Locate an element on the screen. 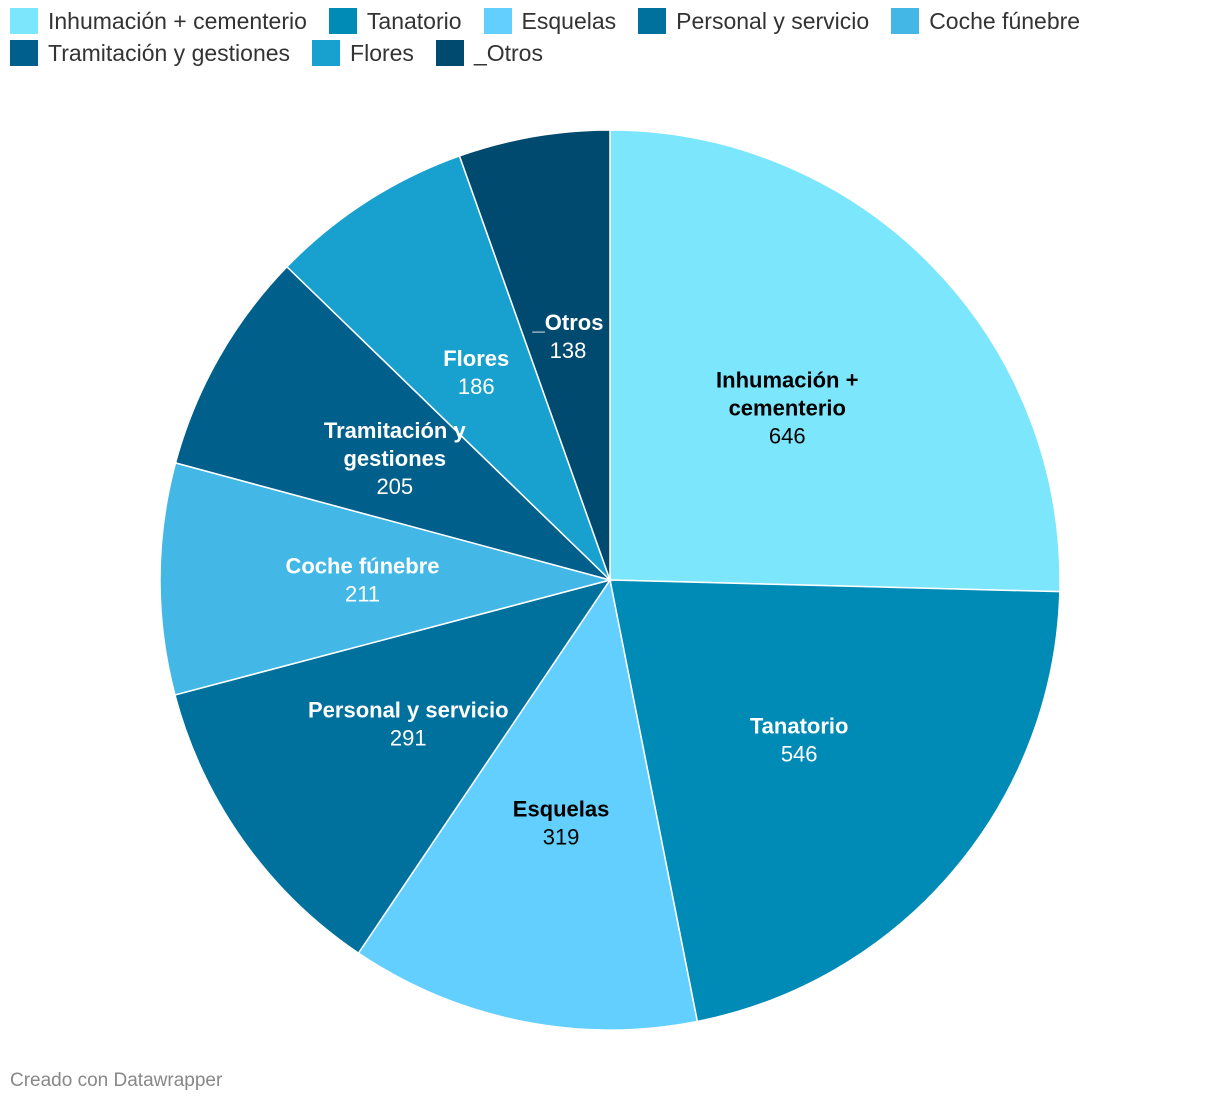  legend-item: Tanatorio is located at coordinates (395, 20).